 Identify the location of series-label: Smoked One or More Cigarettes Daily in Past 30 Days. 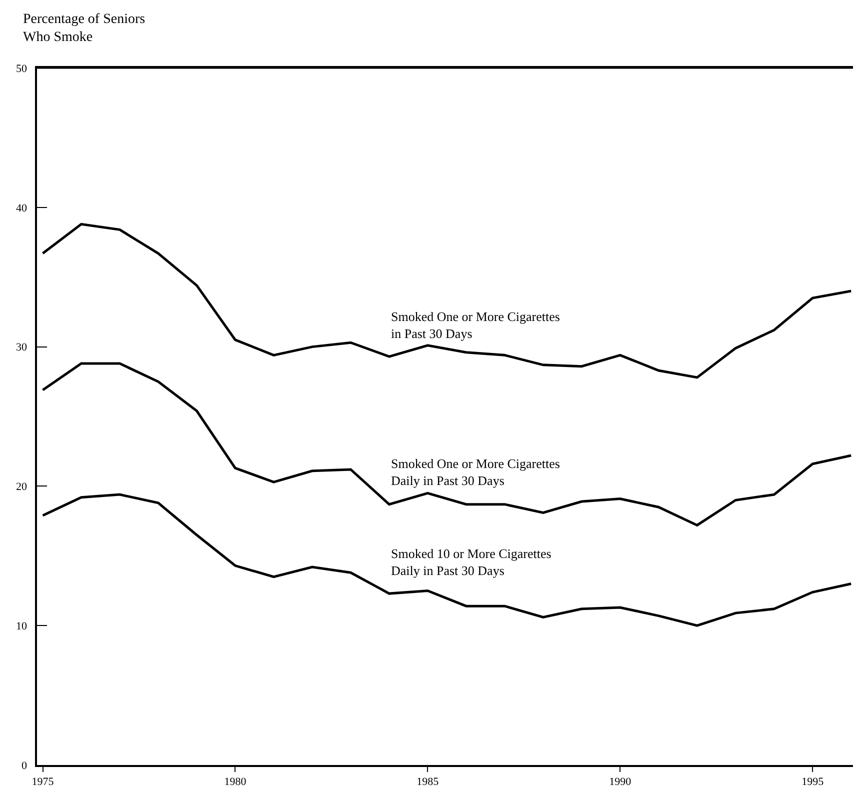
(475, 472).